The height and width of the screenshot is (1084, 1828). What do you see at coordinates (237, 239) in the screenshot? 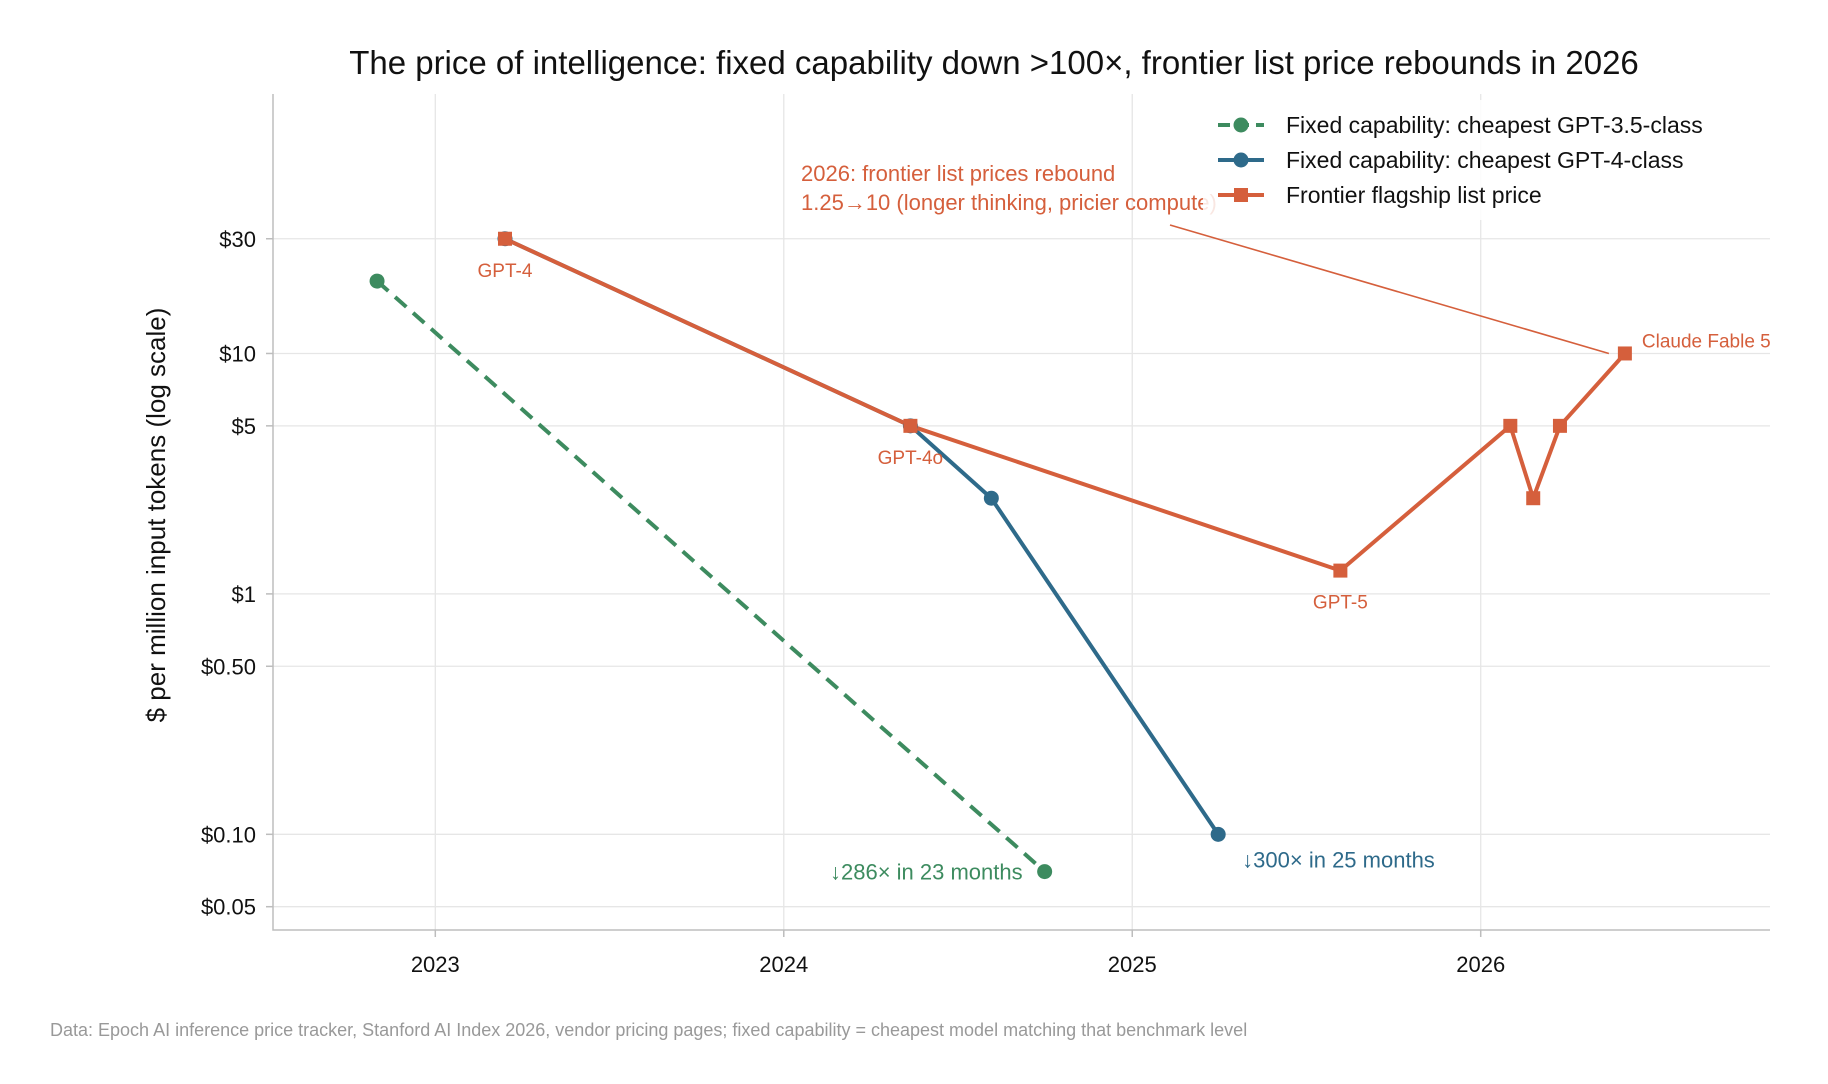
I see `y-tick-label: $30` at bounding box center [237, 239].